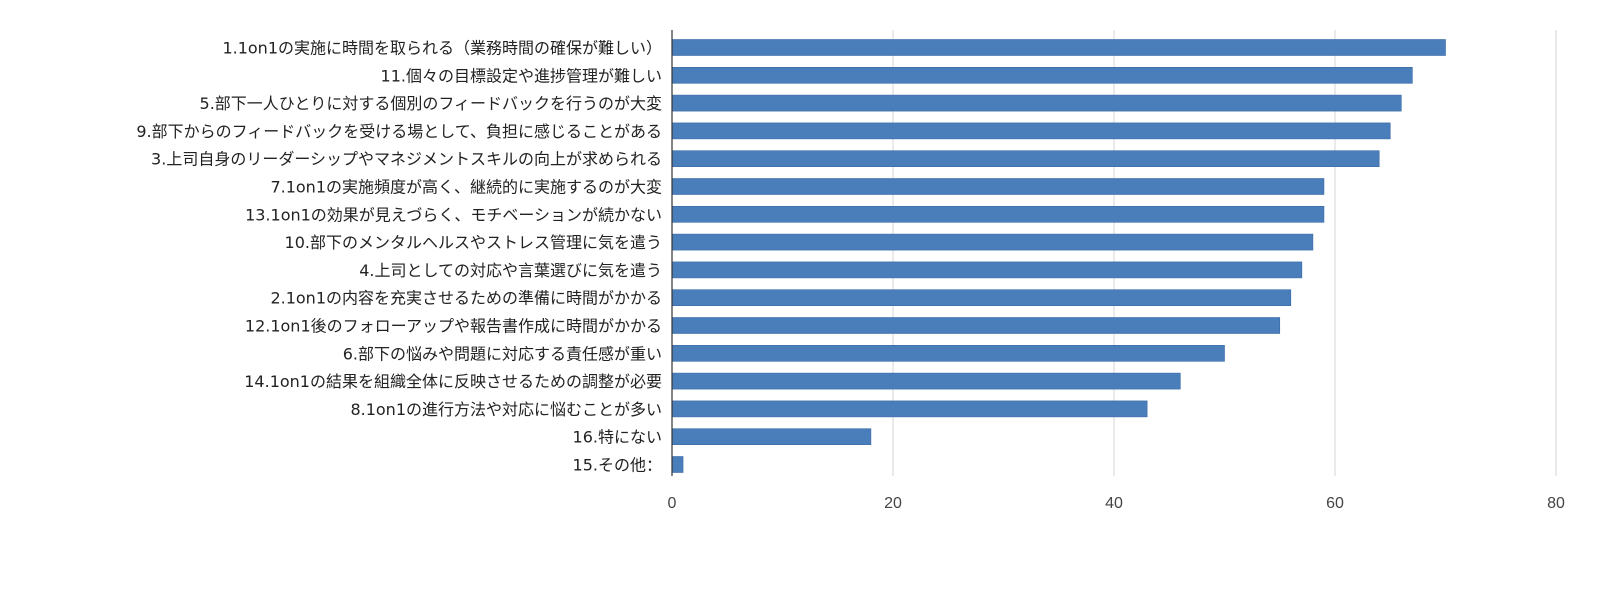 The height and width of the screenshot is (590, 1600). What do you see at coordinates (1335, 503) in the screenshot?
I see `x-tick-label: 60` at bounding box center [1335, 503].